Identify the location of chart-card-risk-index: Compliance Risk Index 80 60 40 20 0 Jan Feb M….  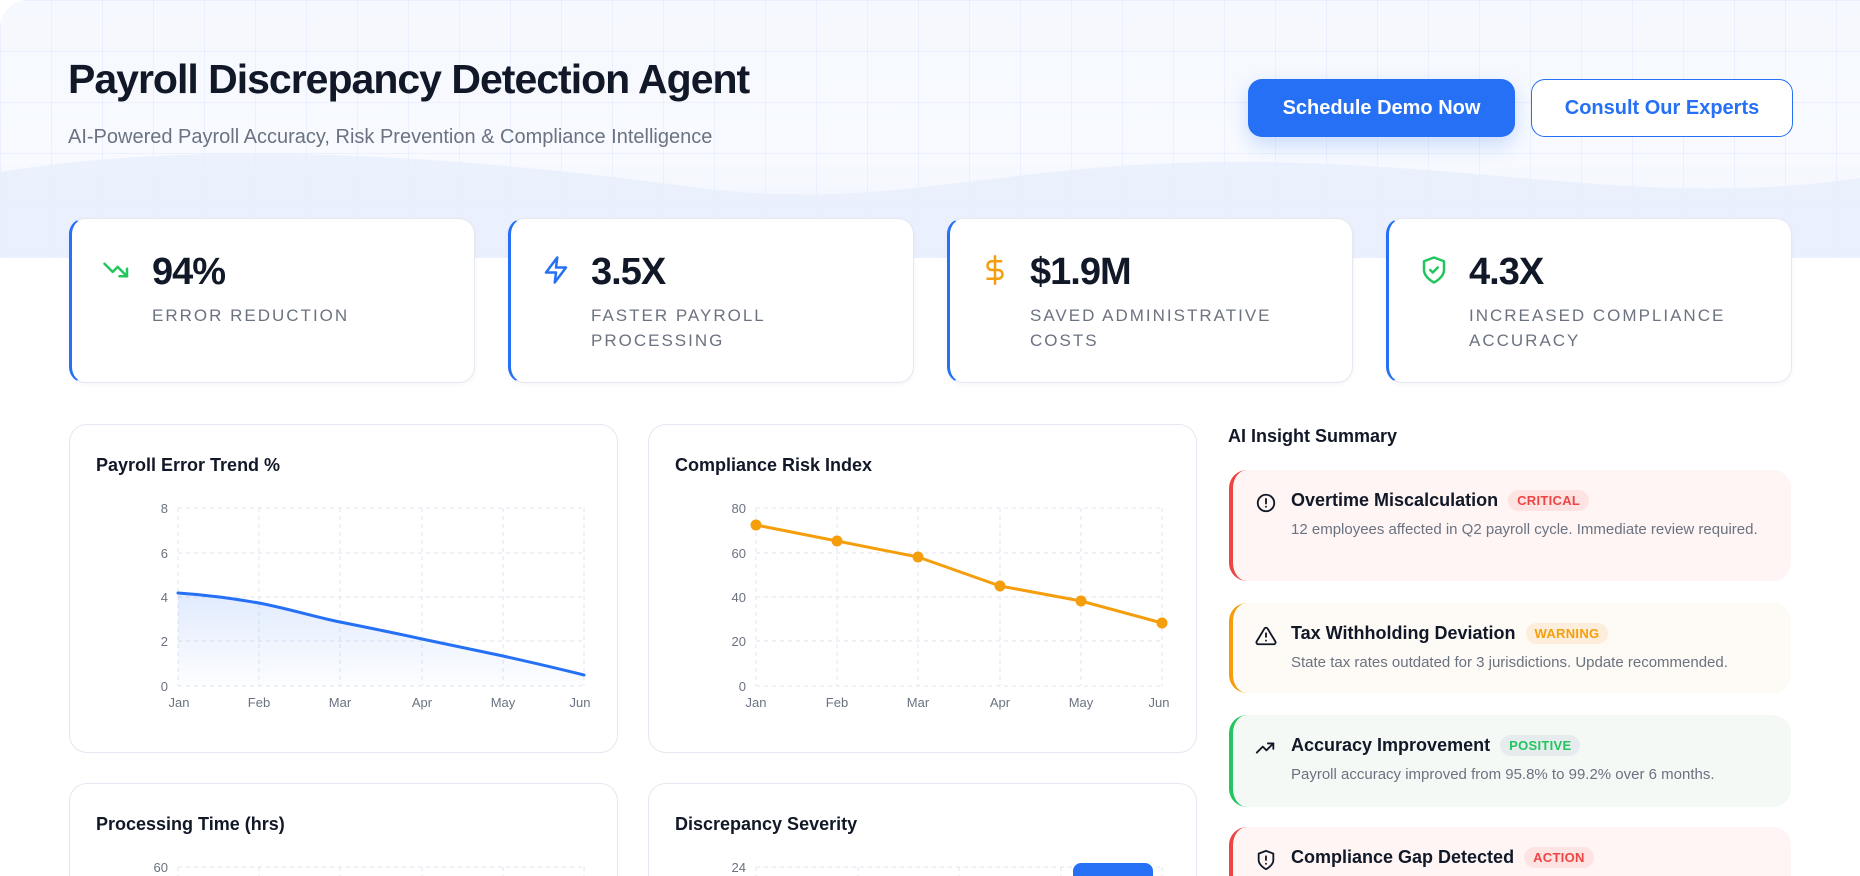
(922, 588).